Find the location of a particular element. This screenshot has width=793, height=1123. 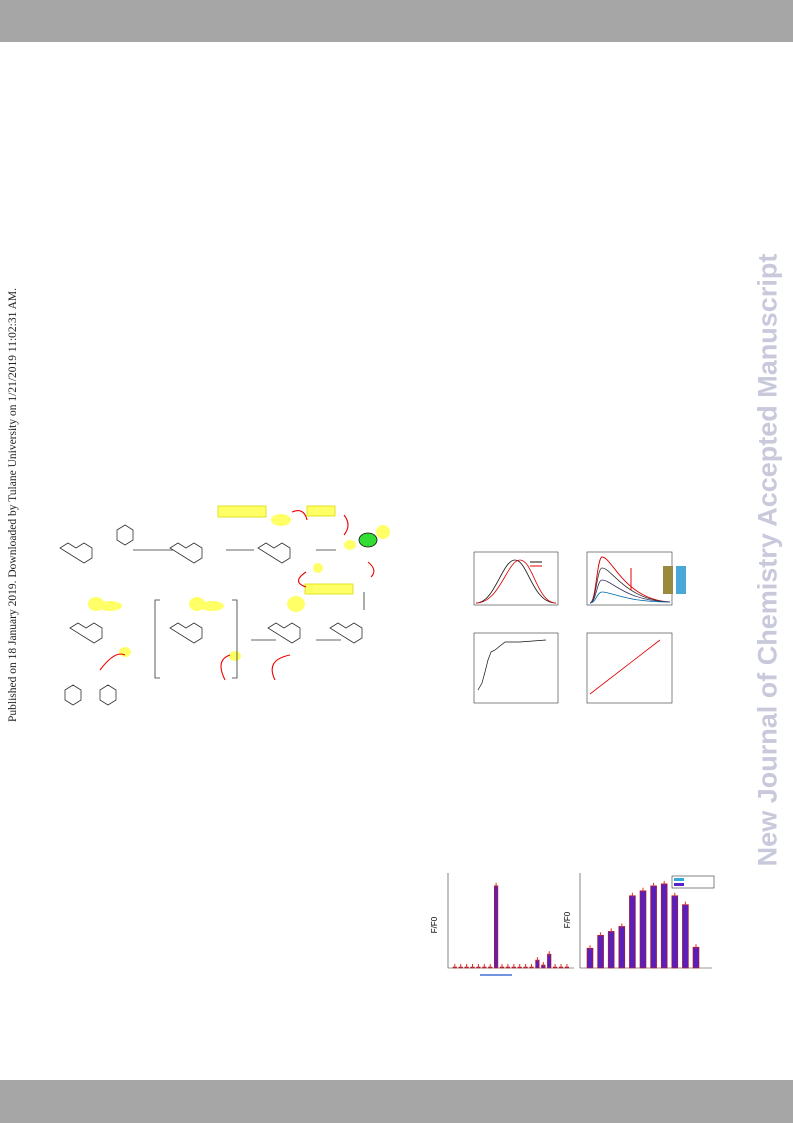

footer-bar is located at coordinates (396, 1101).